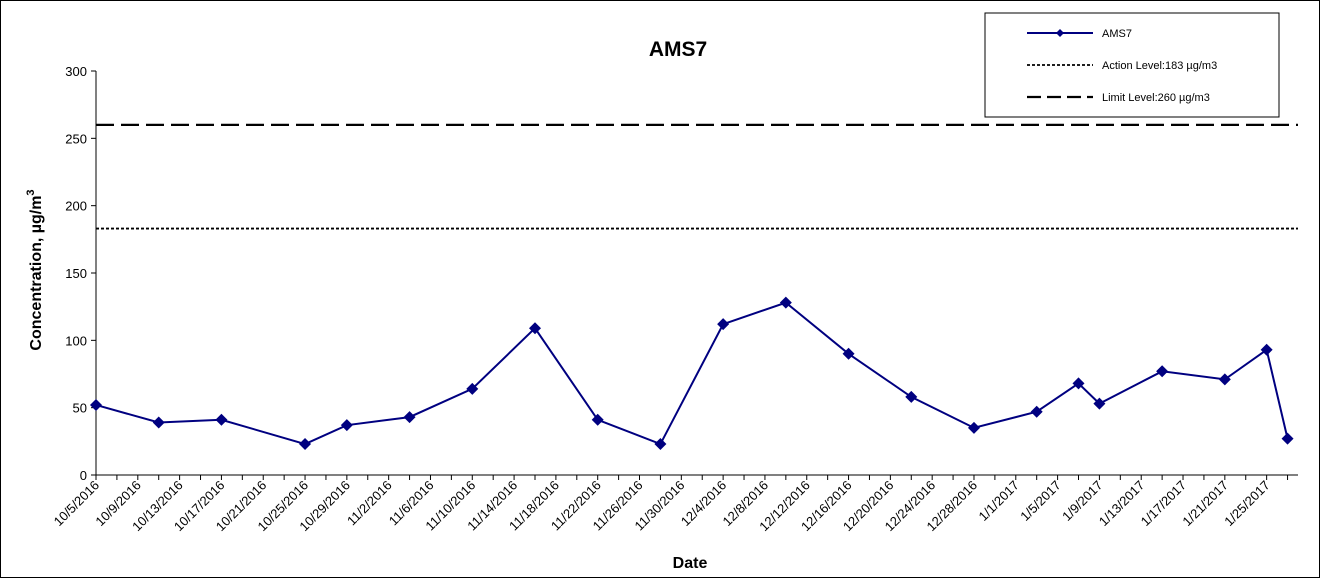 This screenshot has width=1320, height=578. I want to click on chart-title: AMS7, so click(678, 49).